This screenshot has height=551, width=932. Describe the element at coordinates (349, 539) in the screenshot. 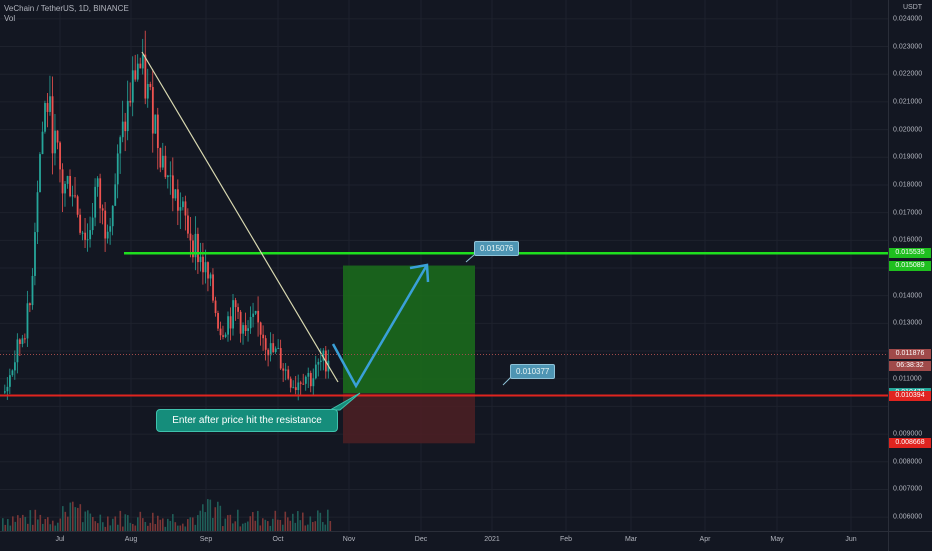

I see `time-tick-label: Nov` at that location.